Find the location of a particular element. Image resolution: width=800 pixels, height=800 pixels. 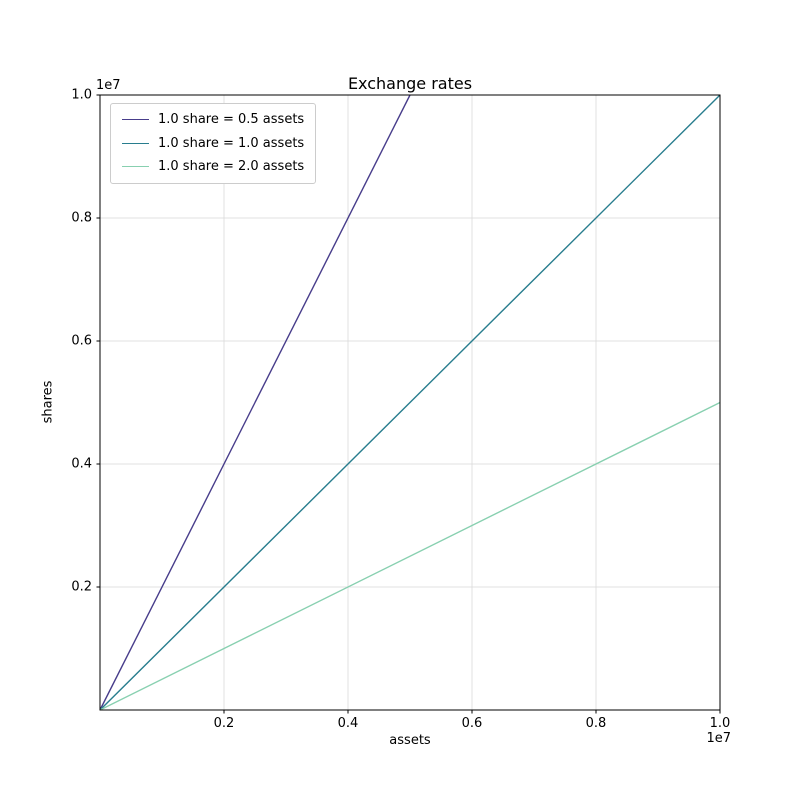

legend-item: 1.0 share = 0.5 assets is located at coordinates (213, 120).